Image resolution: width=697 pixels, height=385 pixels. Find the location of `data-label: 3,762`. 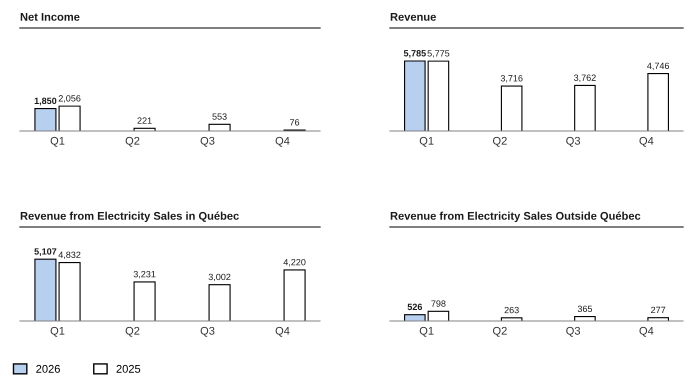

data-label: 3,762 is located at coordinates (585, 78).